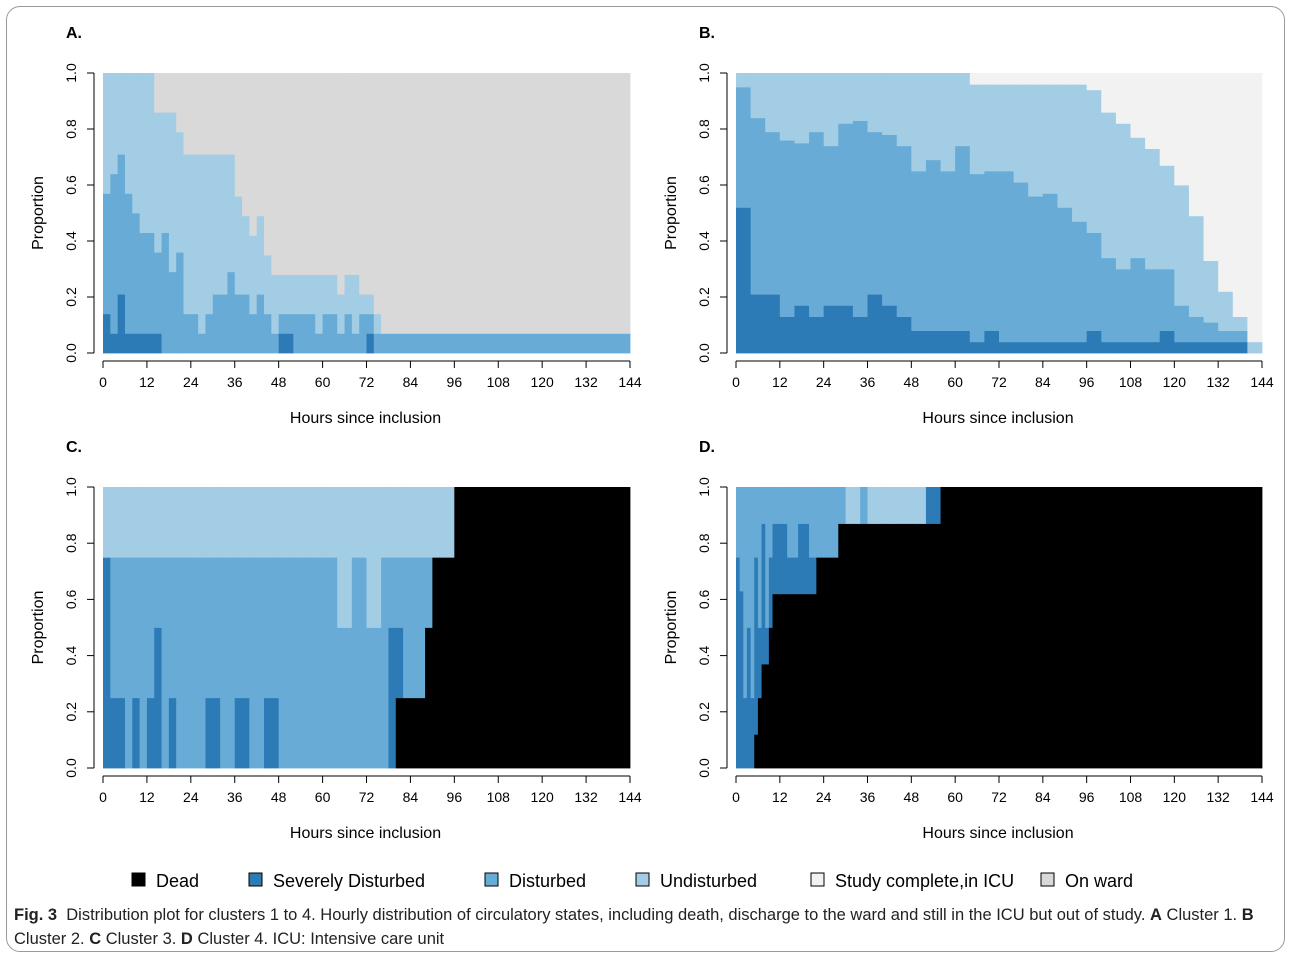 The image size is (1293, 960). Describe the element at coordinates (349, 881) in the screenshot. I see `legend-label-severely-disturbed: Severely Disturbed` at that location.